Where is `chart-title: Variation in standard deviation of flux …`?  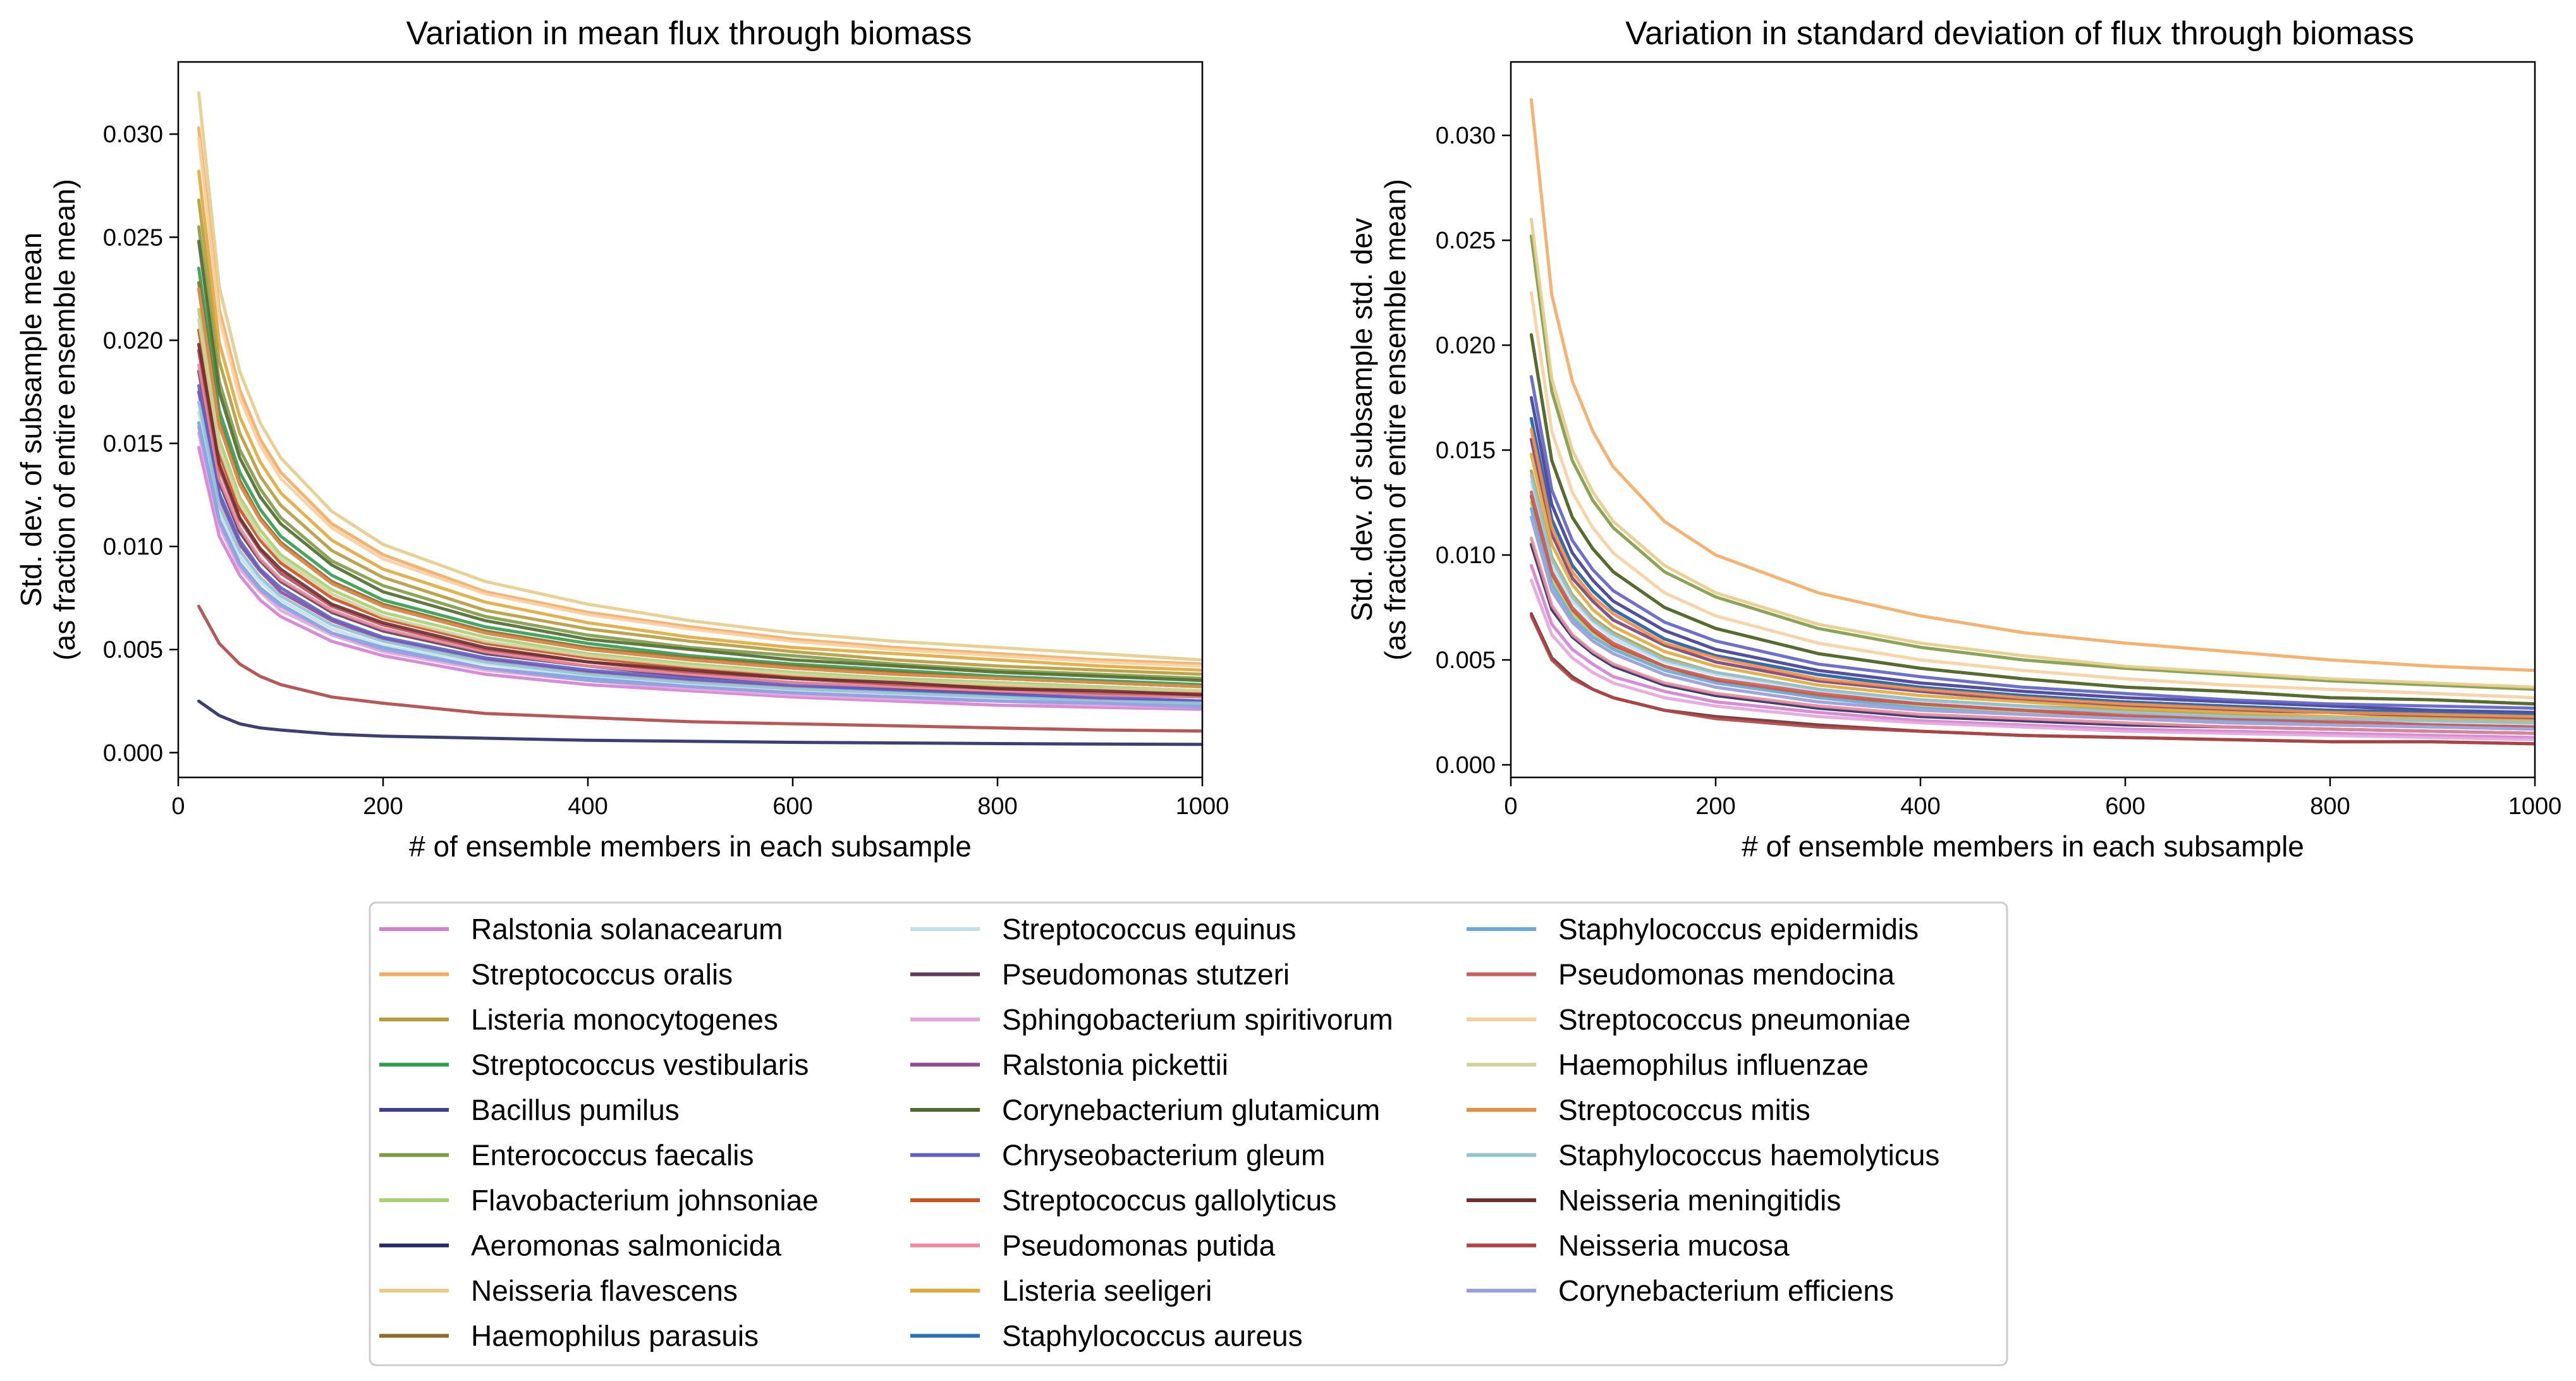 chart-title: Variation in standard deviation of flux … is located at coordinates (2019, 34).